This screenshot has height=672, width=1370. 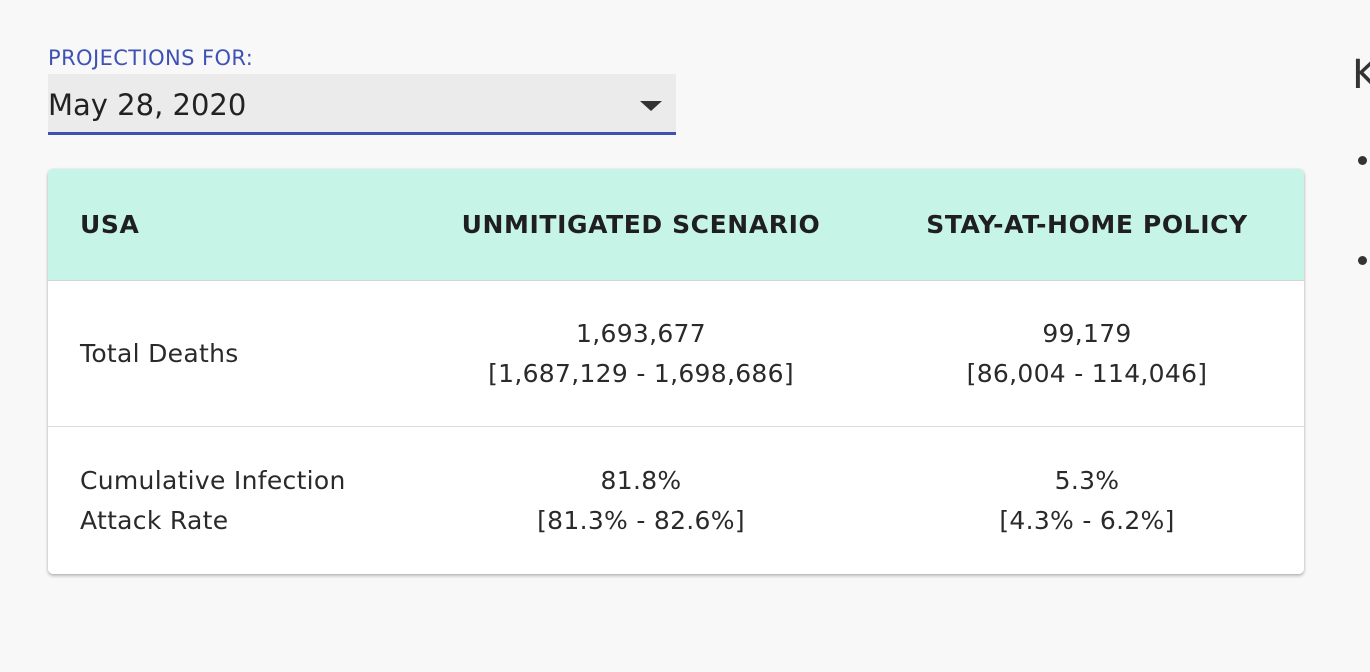 I want to click on projections-date-select: PROJECTIONS FOR: May 28, 2020, so click(x=362, y=89).